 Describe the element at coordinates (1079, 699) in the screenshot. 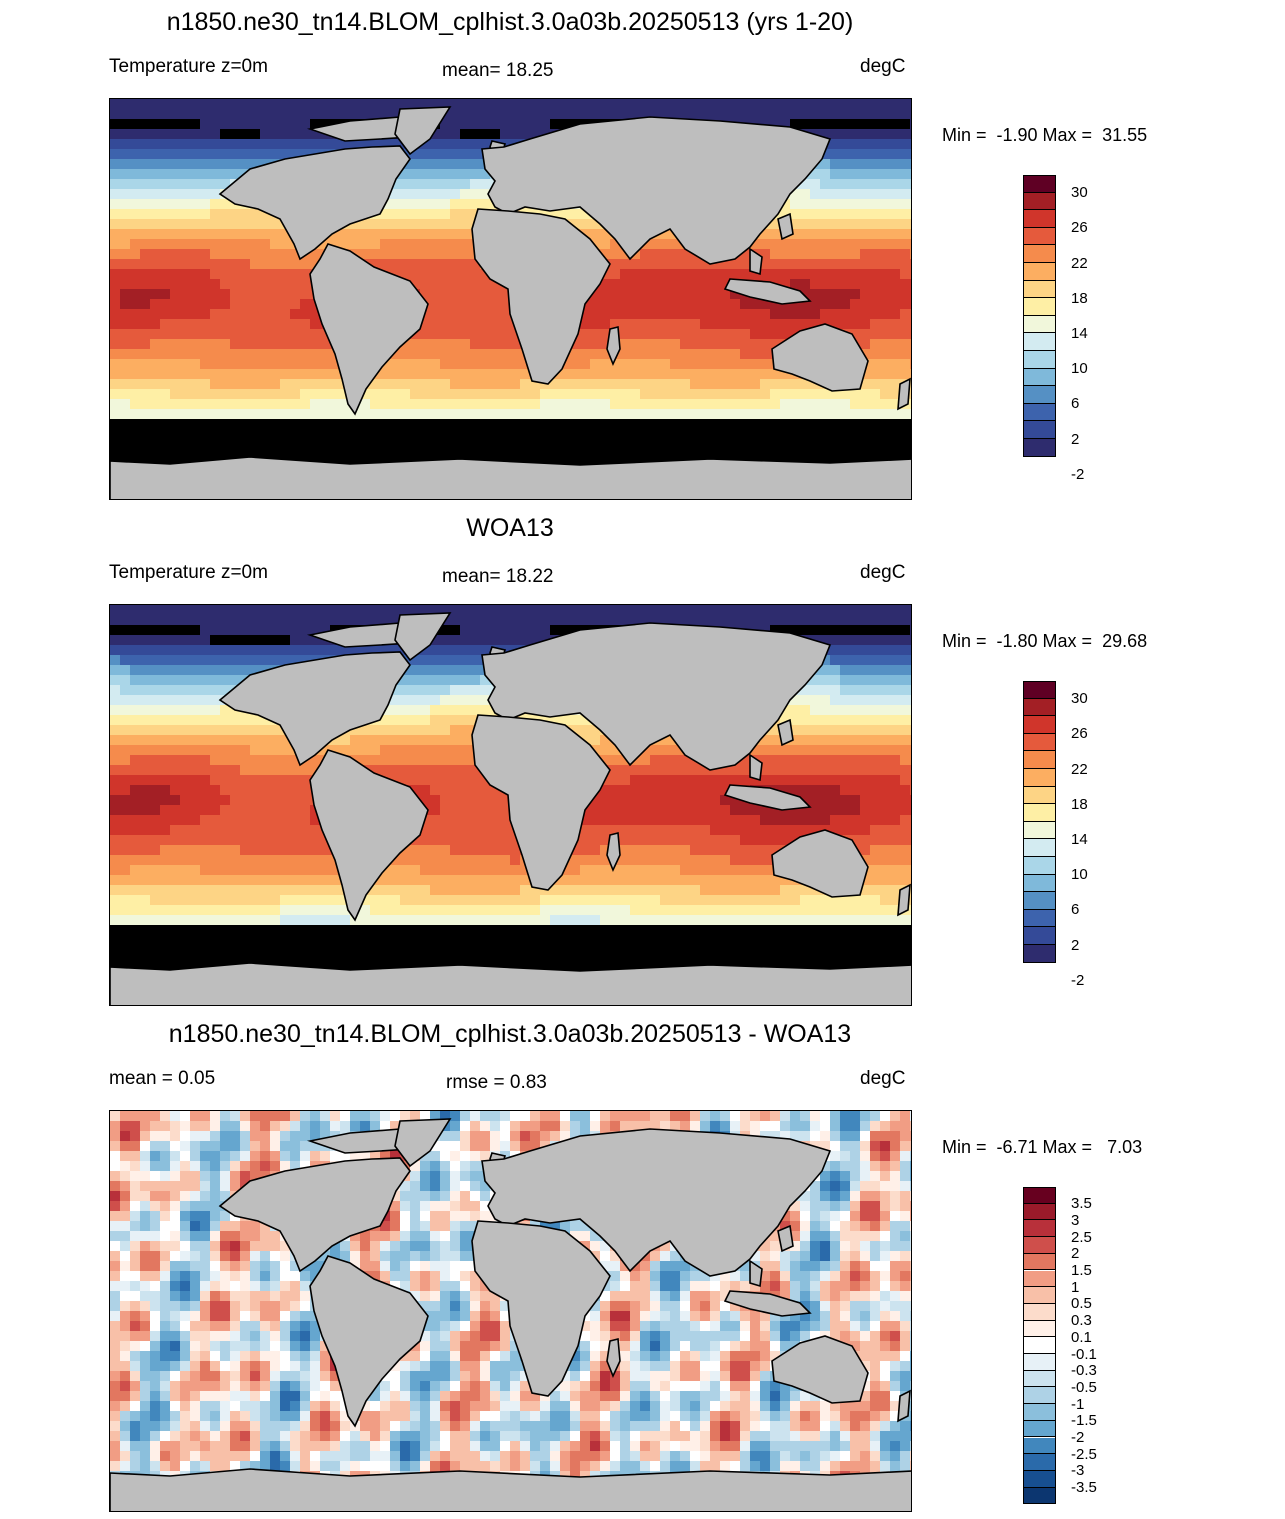

I see `colorbar-tick-label: 30` at that location.